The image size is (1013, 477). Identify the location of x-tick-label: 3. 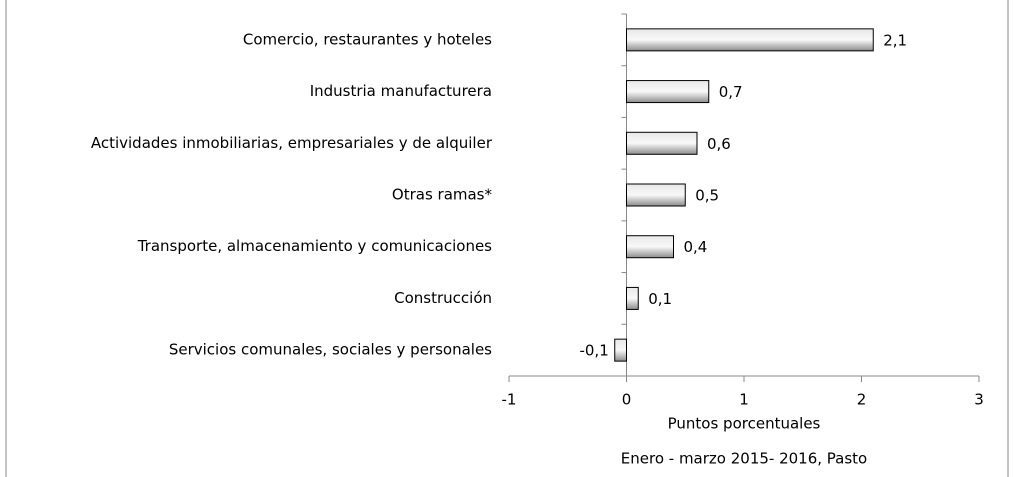
(979, 400).